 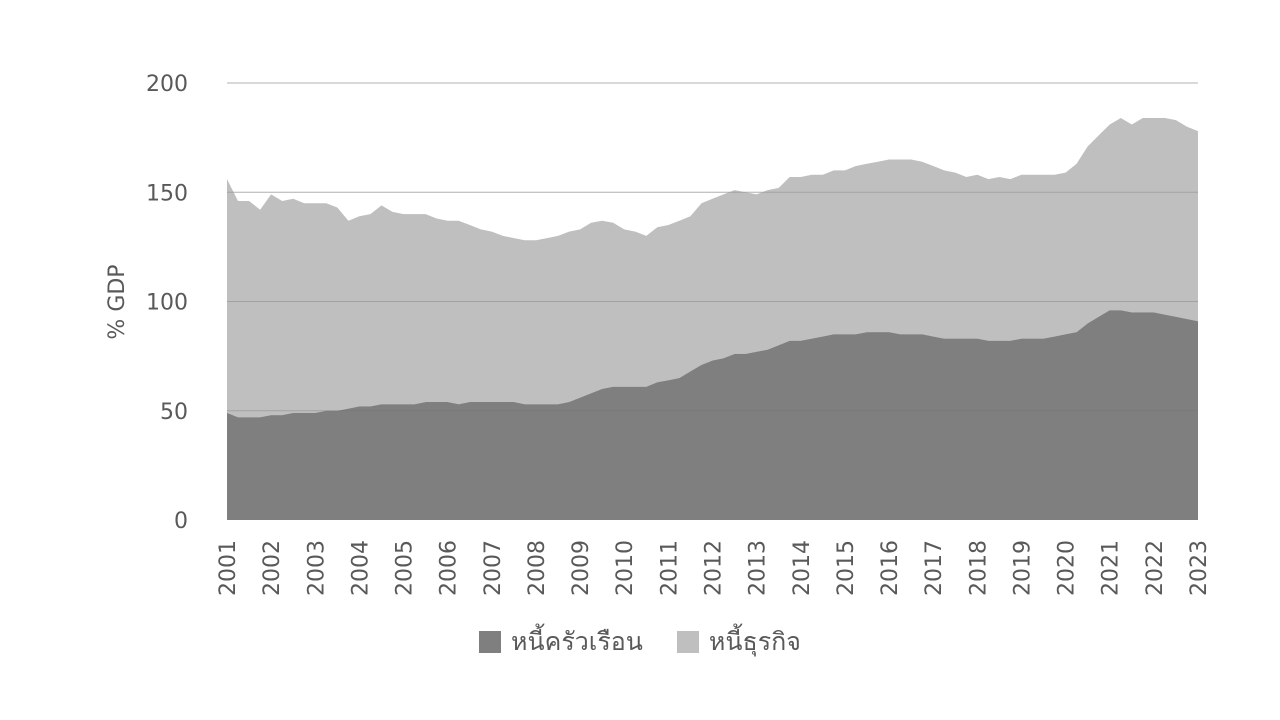 I want to click on legend-item-household: หนี้ครัวเรือน, so click(x=561, y=642).